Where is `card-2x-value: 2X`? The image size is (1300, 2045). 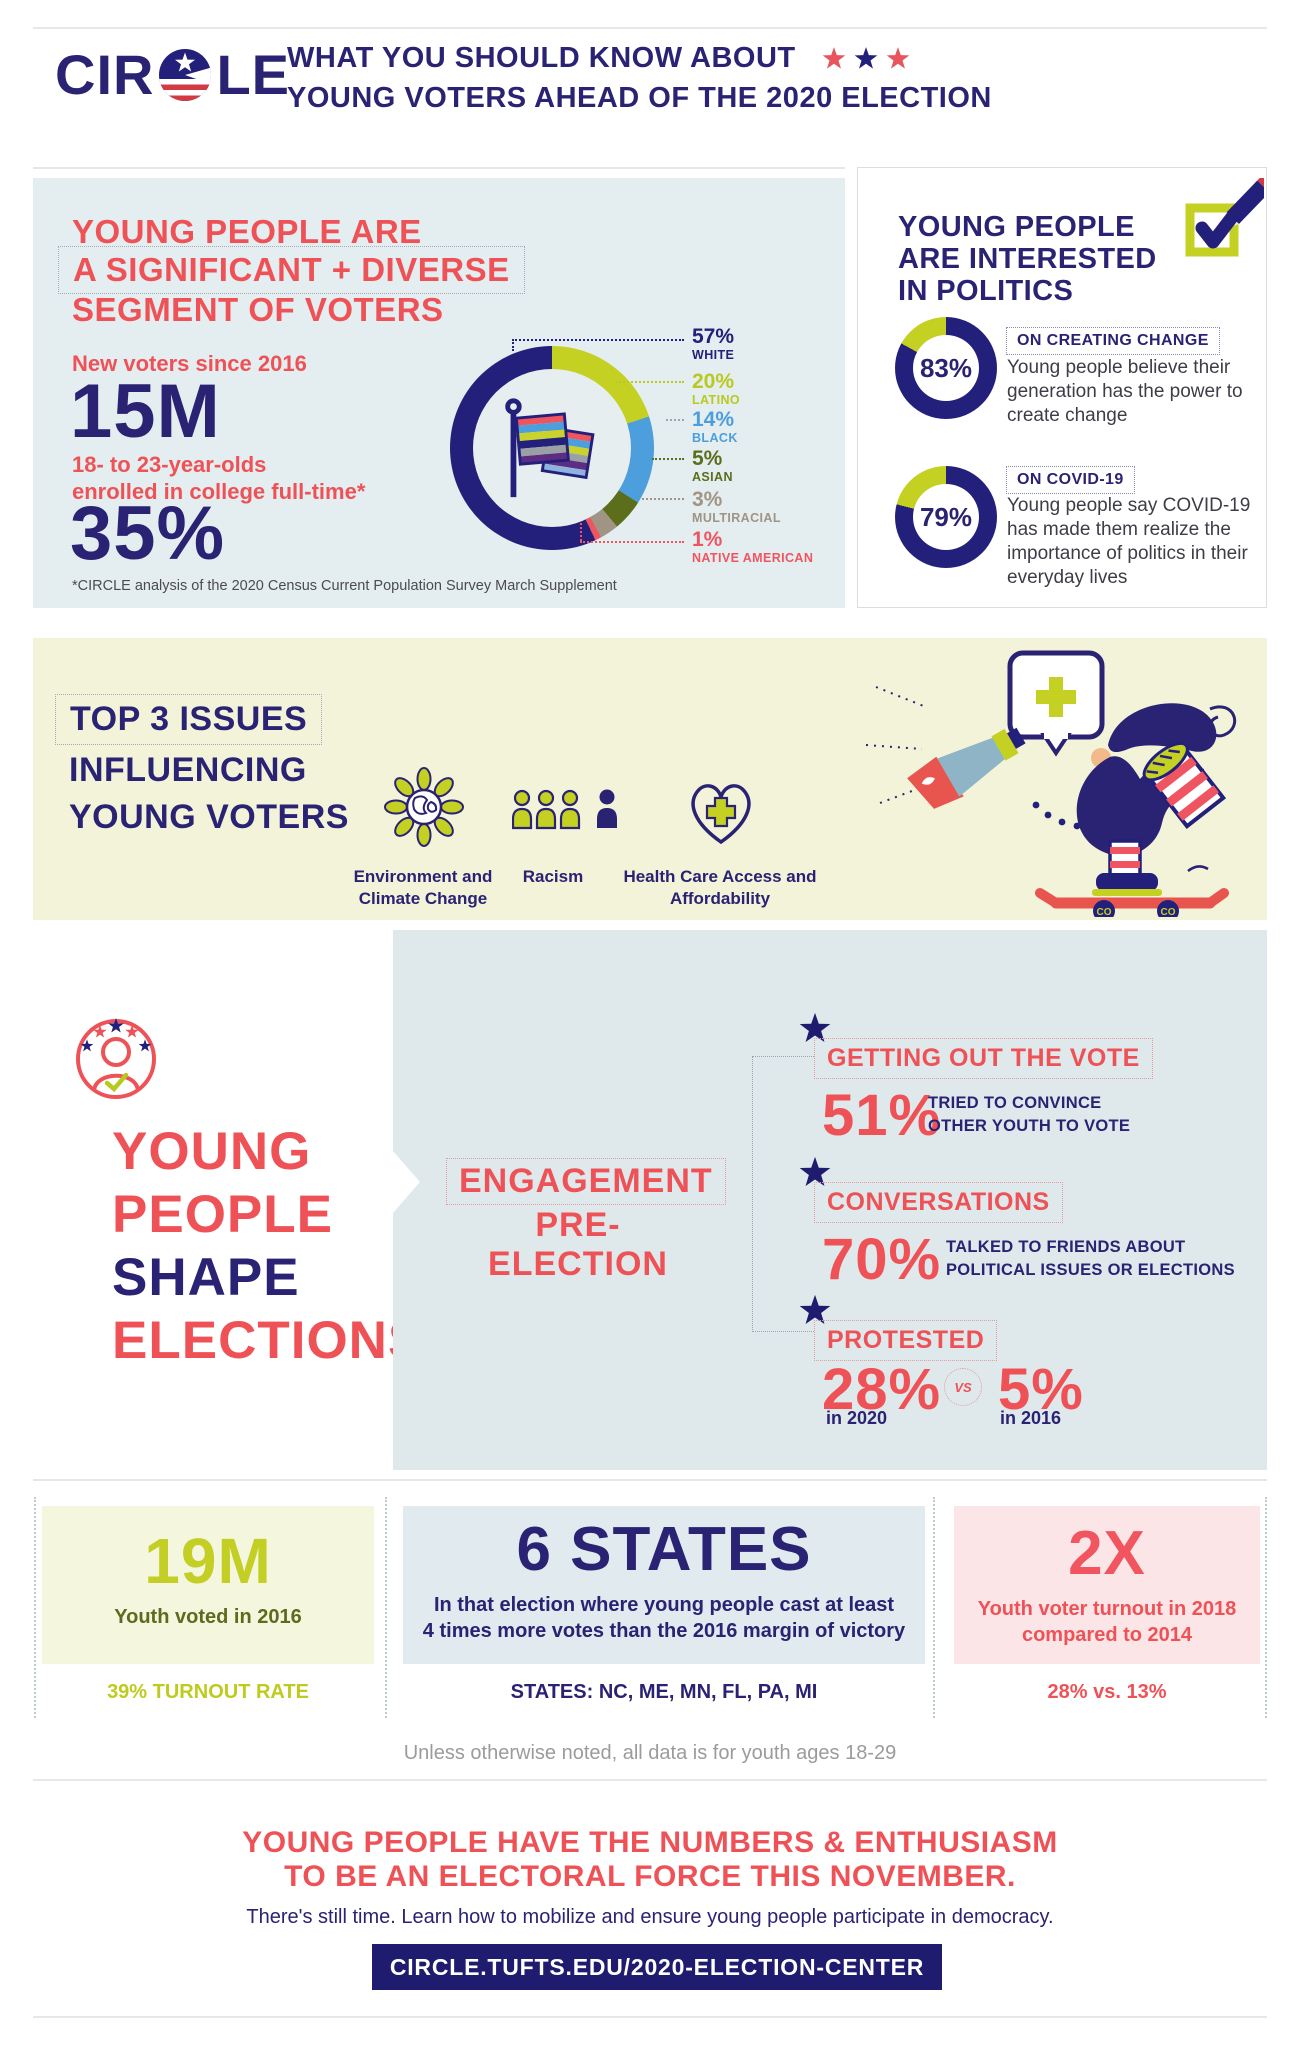 card-2x-value: 2X is located at coordinates (1107, 1553).